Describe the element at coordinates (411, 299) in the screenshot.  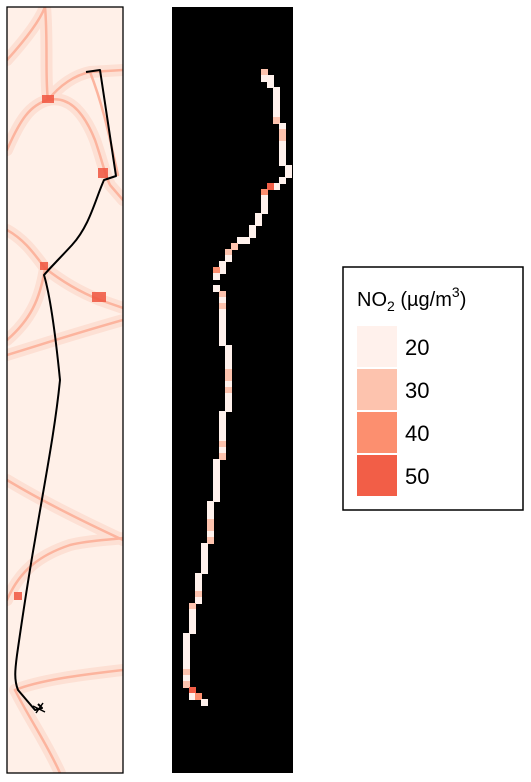
I see `legend-title: NO2 (µg/m3)` at that location.